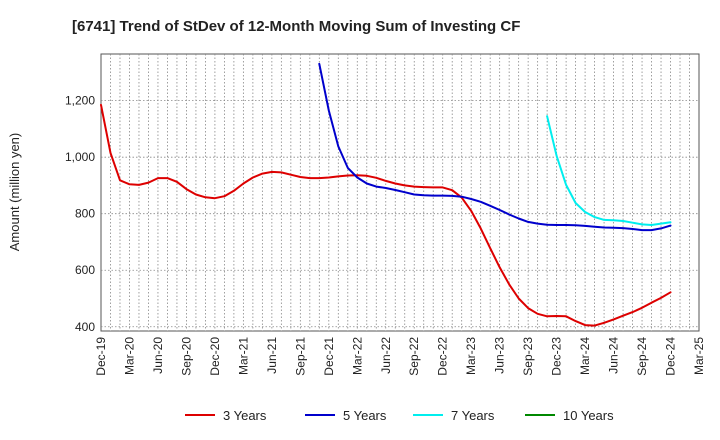 Image resolution: width=720 pixels, height=440 pixels. I want to click on series-line-7-years, so click(609, 170).